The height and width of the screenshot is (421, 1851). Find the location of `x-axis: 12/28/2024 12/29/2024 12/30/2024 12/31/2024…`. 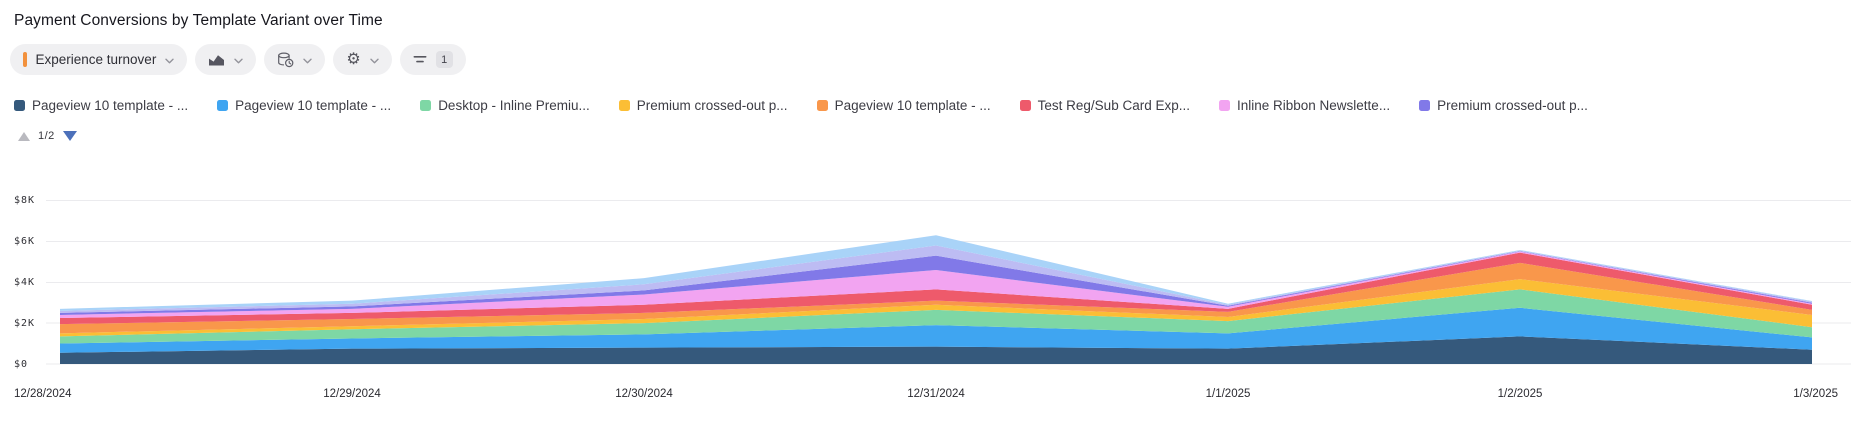

x-axis: 12/28/2024 12/29/2024 12/30/2024 12/31/2024… is located at coordinates (925, 397).